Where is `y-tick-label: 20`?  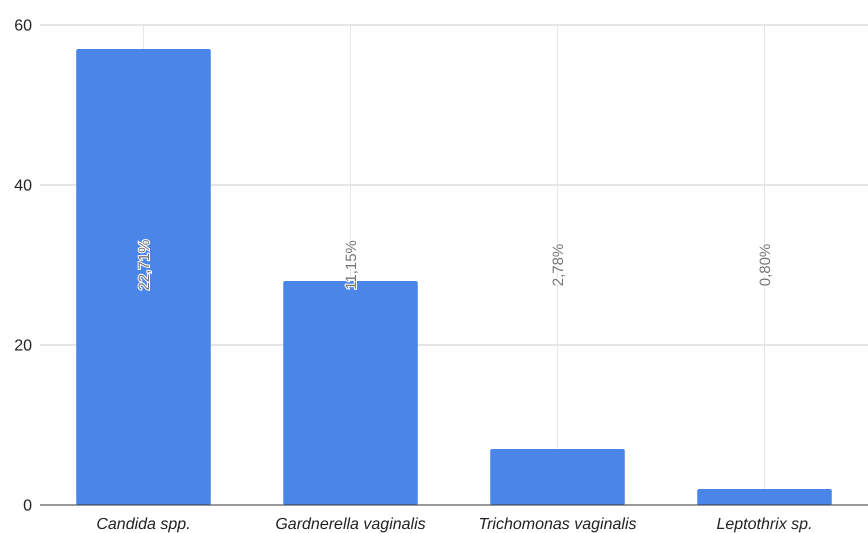 y-tick-label: 20 is located at coordinates (23, 346).